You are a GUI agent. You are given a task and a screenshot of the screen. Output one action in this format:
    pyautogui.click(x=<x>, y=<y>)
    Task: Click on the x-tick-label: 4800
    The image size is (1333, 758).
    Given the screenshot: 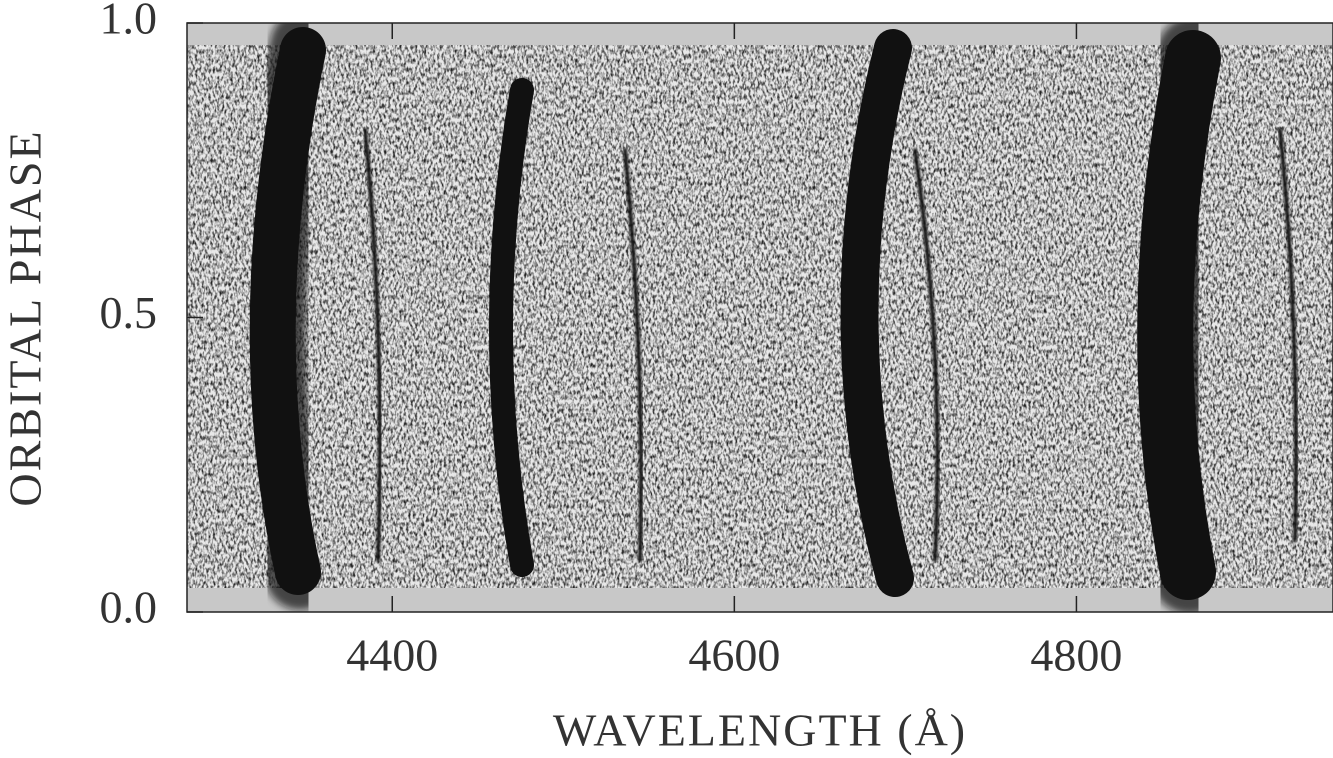 What is the action you would take?
    pyautogui.click(x=1076, y=655)
    